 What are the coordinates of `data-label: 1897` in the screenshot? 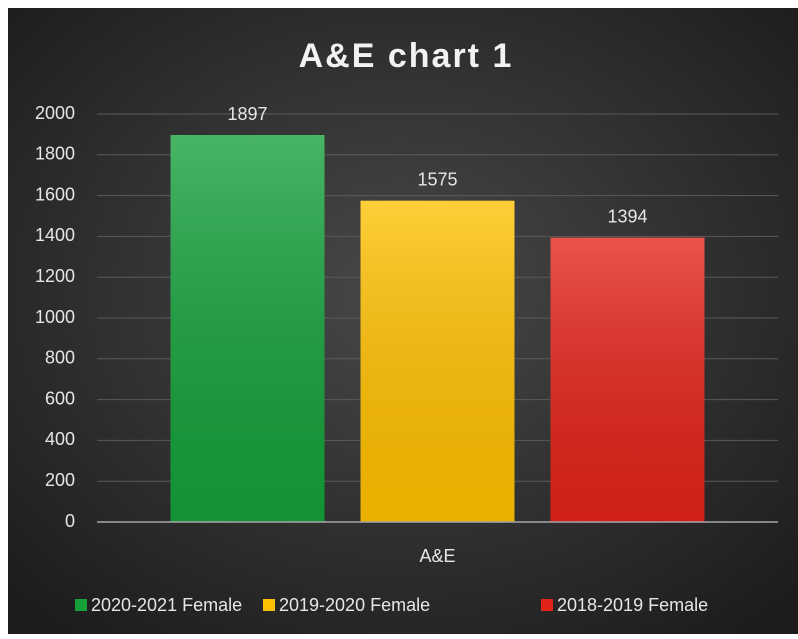 It's located at (247, 114).